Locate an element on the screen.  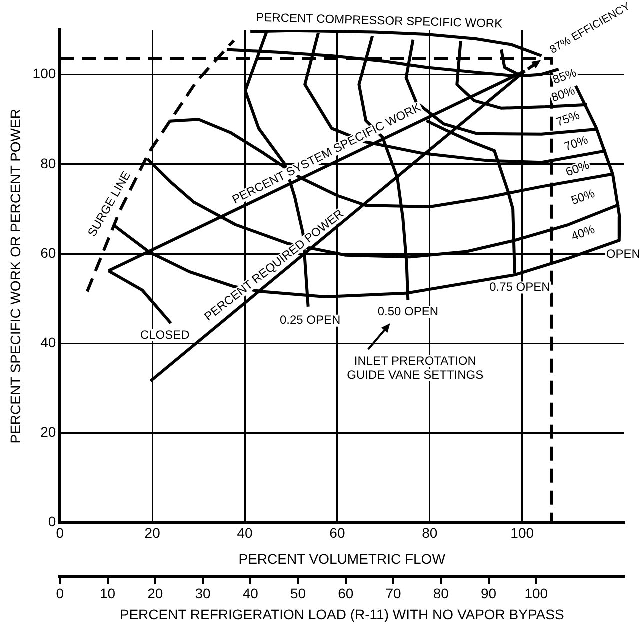
annotation: 80% is located at coordinates (564, 94).